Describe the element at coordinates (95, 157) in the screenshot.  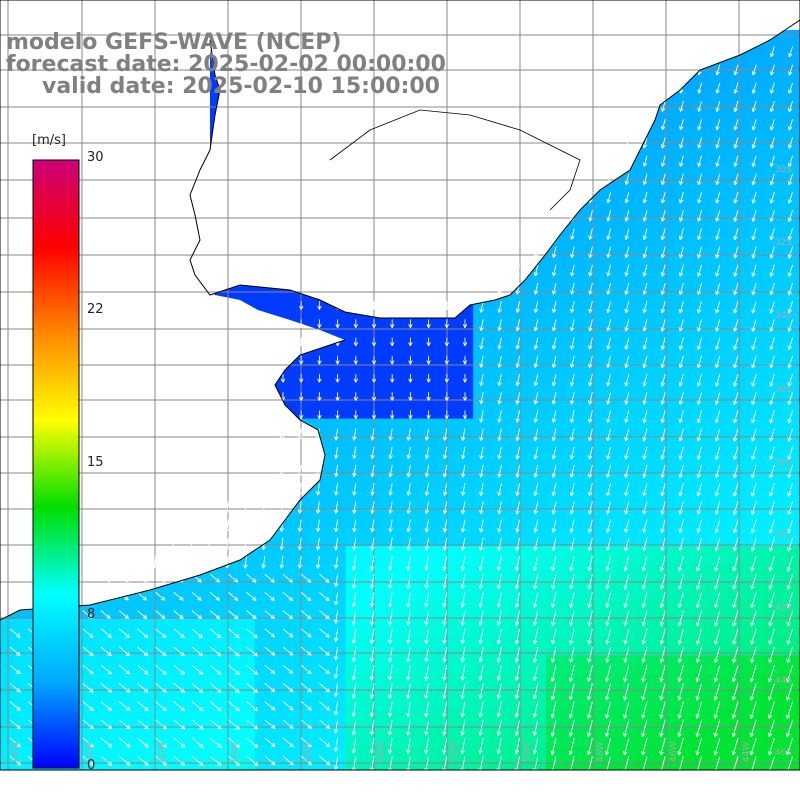
I see `colorbar-tick-30: 30` at that location.